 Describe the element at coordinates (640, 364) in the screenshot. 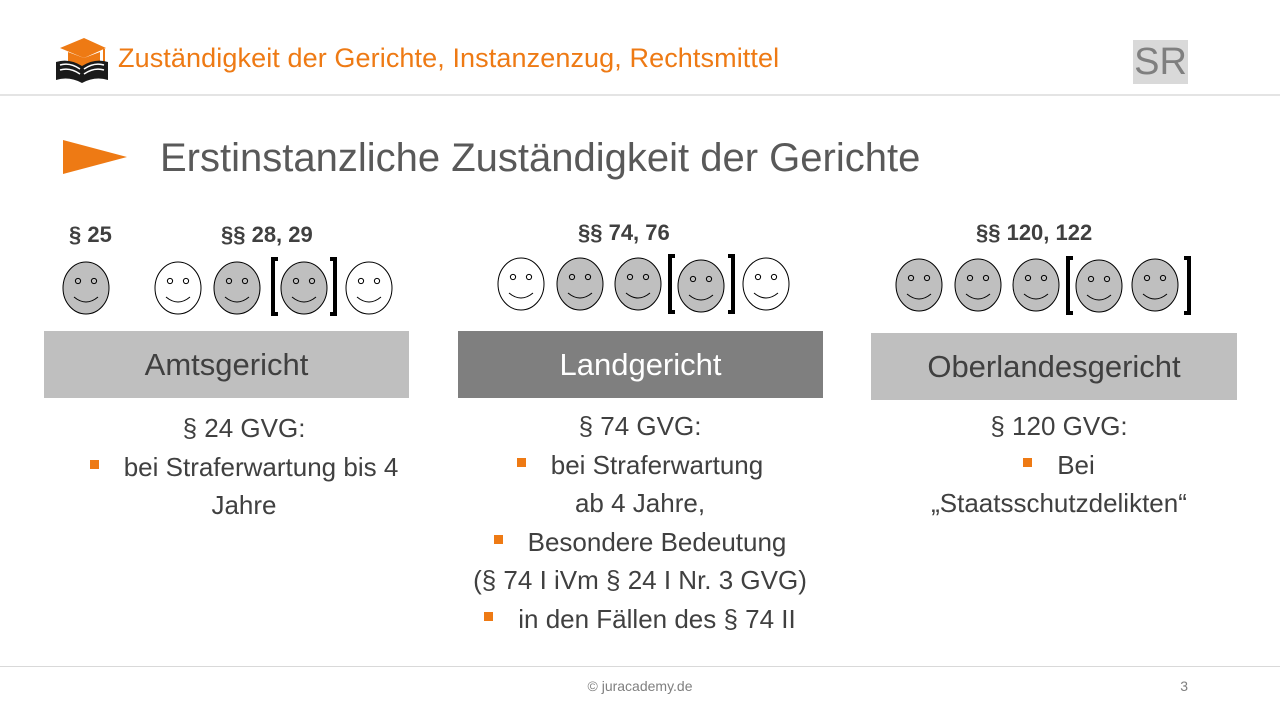

I see `court-box-landgericht: Landgericht` at that location.